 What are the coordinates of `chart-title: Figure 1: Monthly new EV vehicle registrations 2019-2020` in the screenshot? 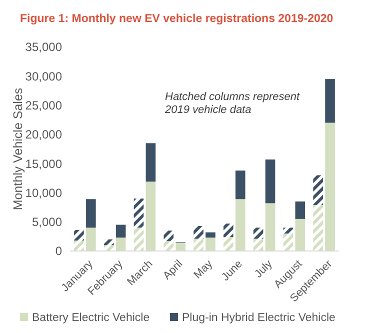 It's located at (177, 19).